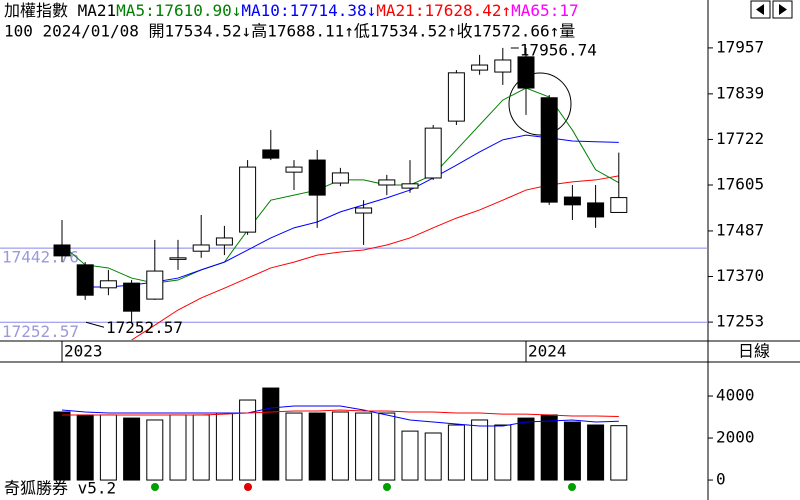  I want to click on footer: 奇狐勝券 v5.2, so click(60, 488).